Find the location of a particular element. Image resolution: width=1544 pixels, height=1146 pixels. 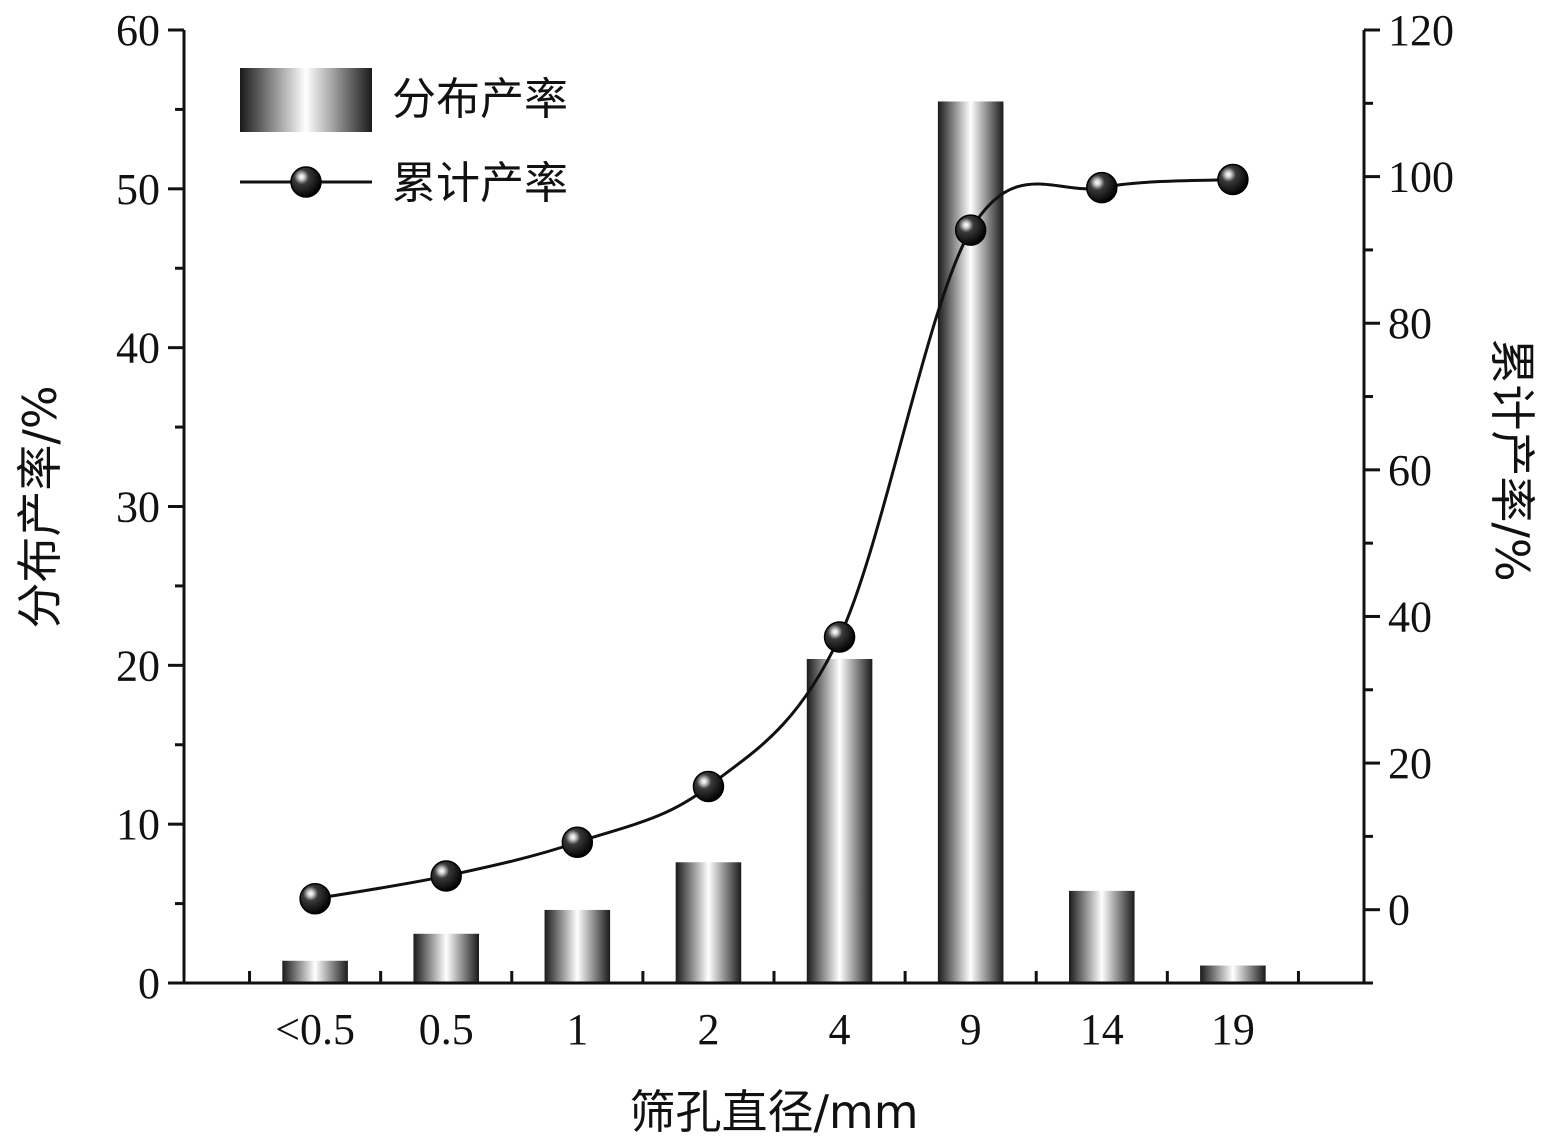

legend-line-label: 累计产率 is located at coordinates (480, 183).